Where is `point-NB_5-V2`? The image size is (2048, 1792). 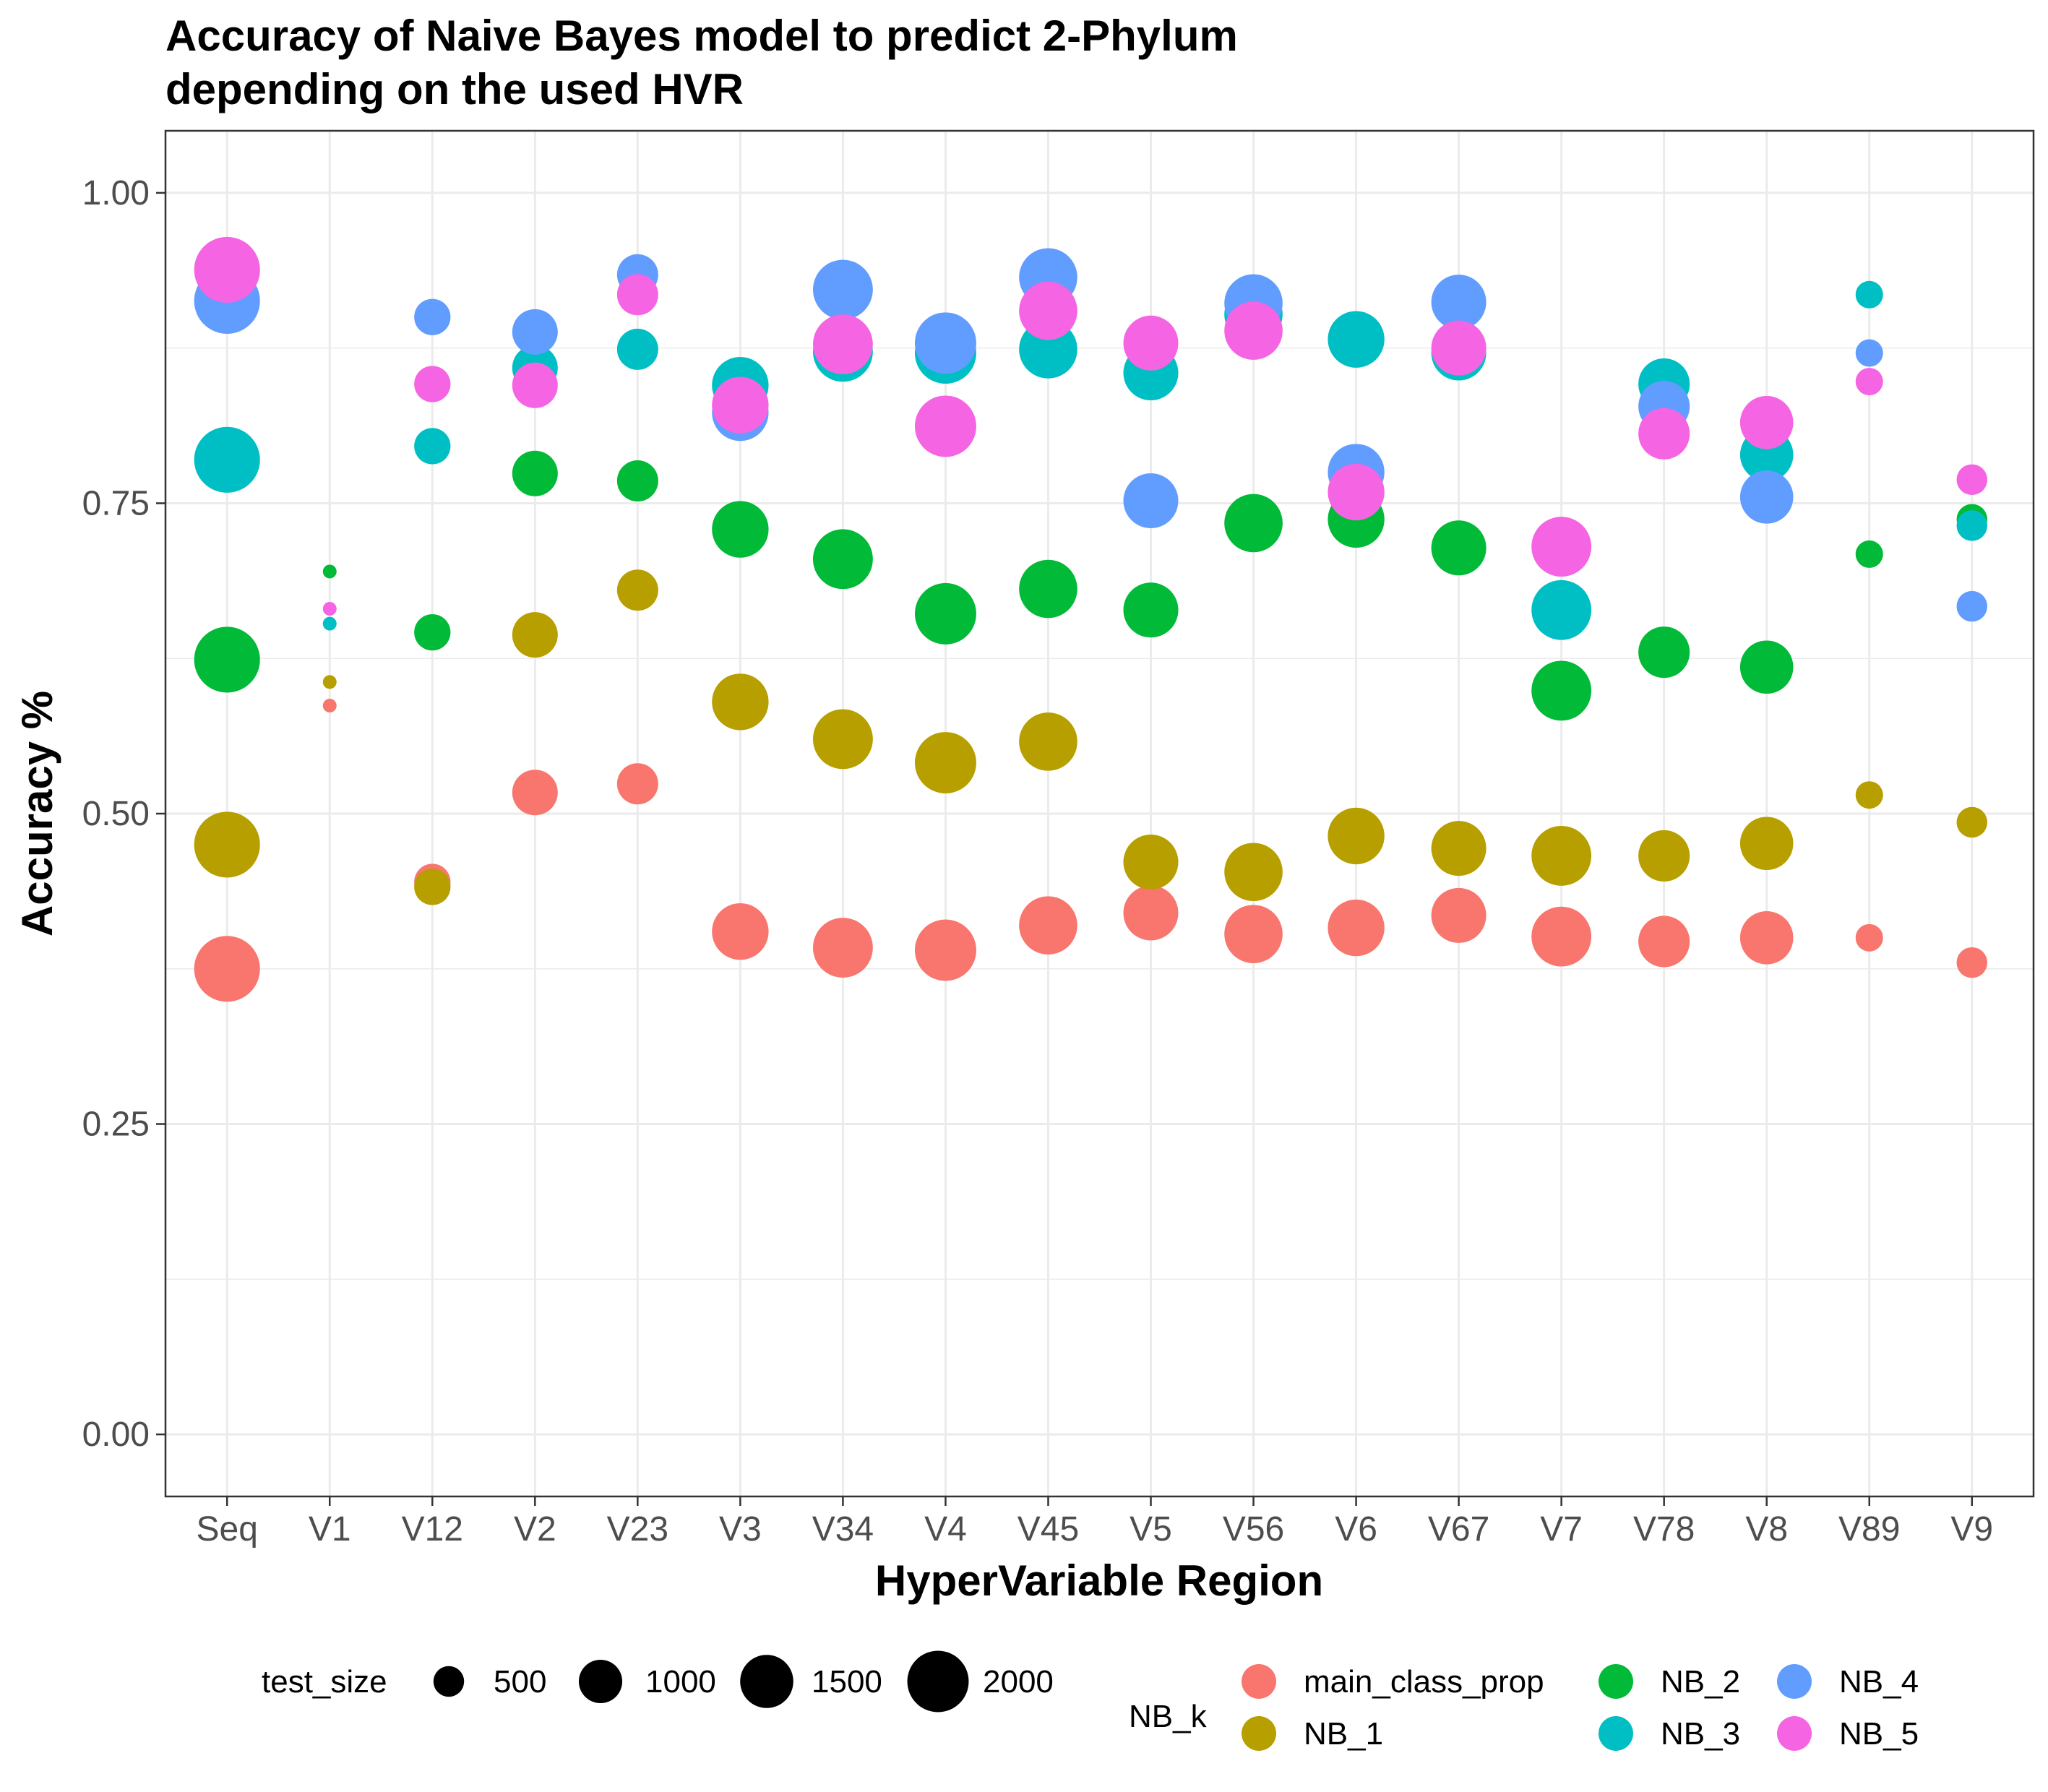
point-NB_5-V2 is located at coordinates (535, 385).